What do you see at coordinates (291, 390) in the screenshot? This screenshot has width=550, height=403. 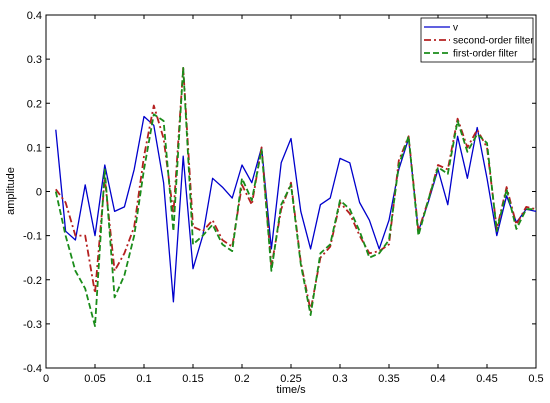 I see `x-axis-label: time/s` at bounding box center [291, 390].